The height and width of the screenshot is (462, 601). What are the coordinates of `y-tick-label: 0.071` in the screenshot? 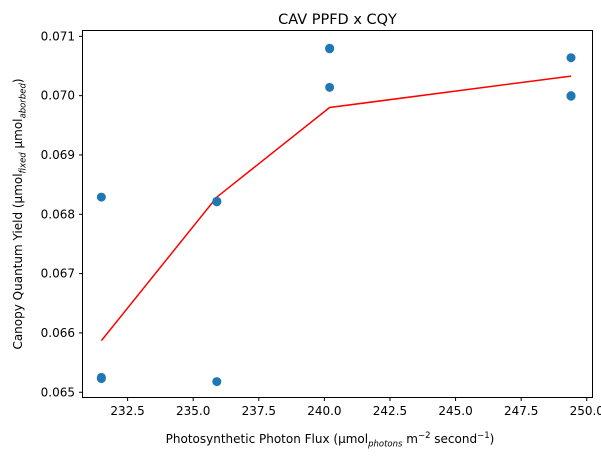 It's located at (58, 36).